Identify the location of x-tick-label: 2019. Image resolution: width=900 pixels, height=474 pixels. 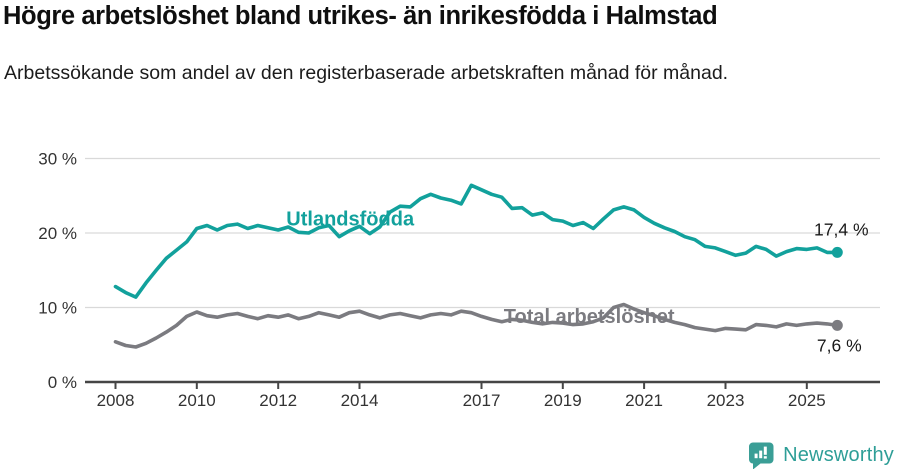
(563, 400).